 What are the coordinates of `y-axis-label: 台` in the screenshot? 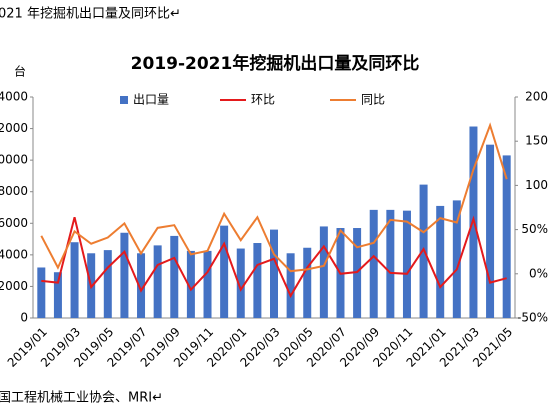 It's located at (20, 71).